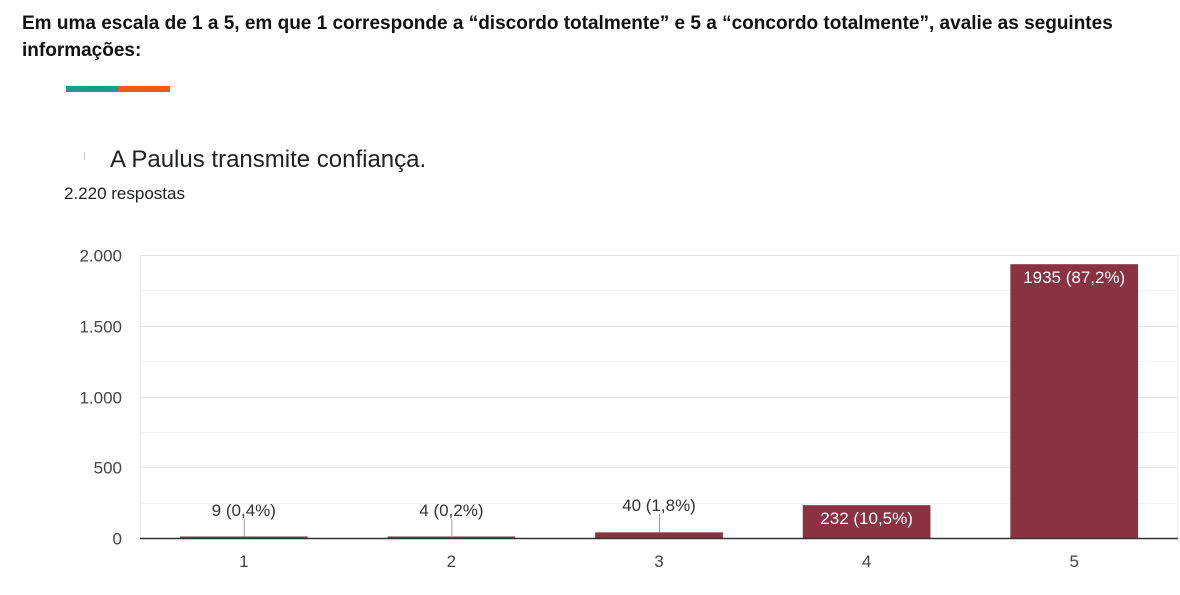 The width and height of the screenshot is (1180, 595). I want to click on x-tick-label: 2, so click(451, 561).